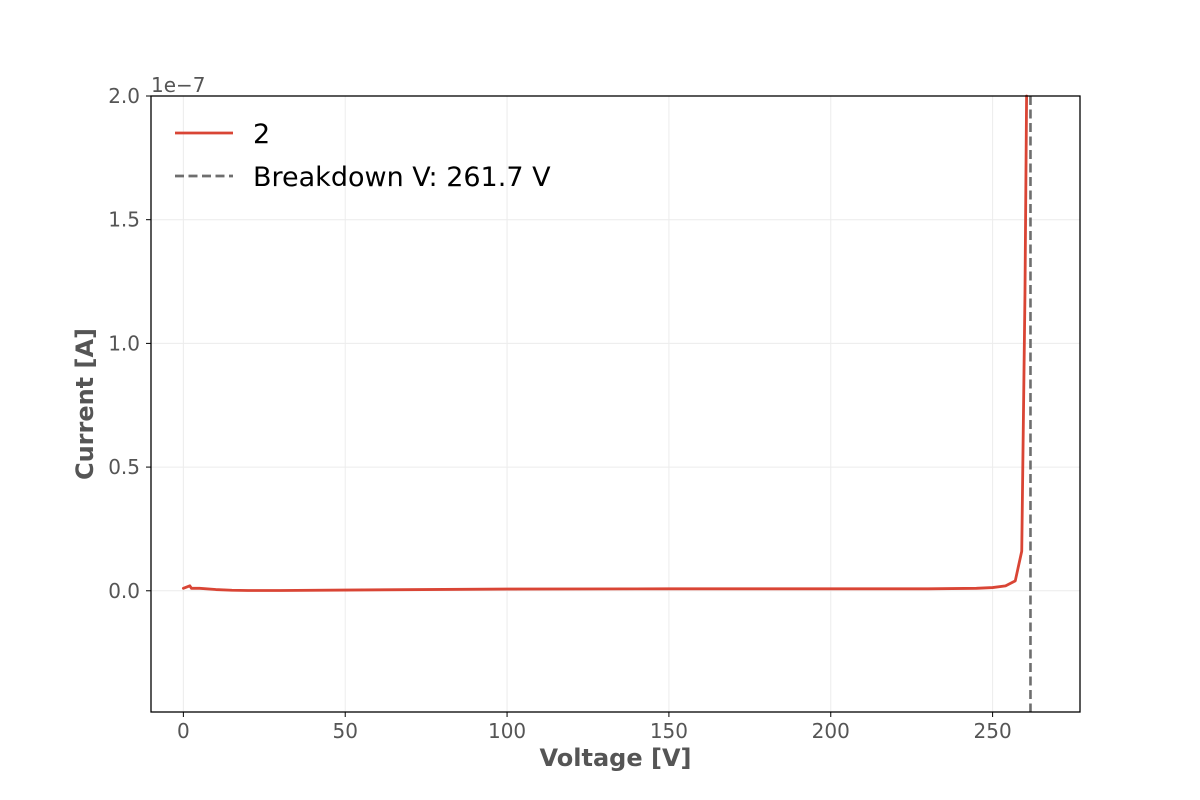 This screenshot has height=800, width=1200. What do you see at coordinates (344, 731) in the screenshot?
I see `x-tick-label: 50` at bounding box center [344, 731].